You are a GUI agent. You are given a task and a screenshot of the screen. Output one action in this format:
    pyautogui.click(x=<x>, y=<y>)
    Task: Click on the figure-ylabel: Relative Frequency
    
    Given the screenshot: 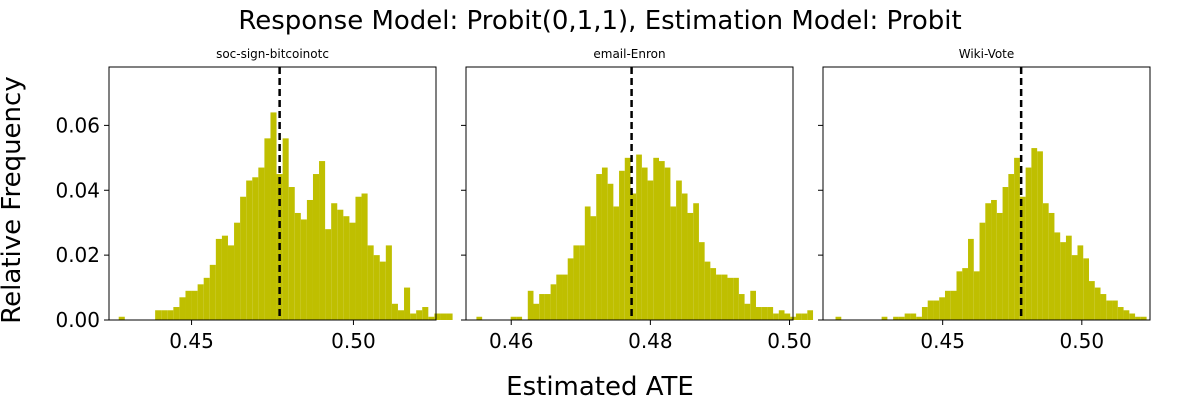 What is the action you would take?
    pyautogui.click(x=13, y=199)
    